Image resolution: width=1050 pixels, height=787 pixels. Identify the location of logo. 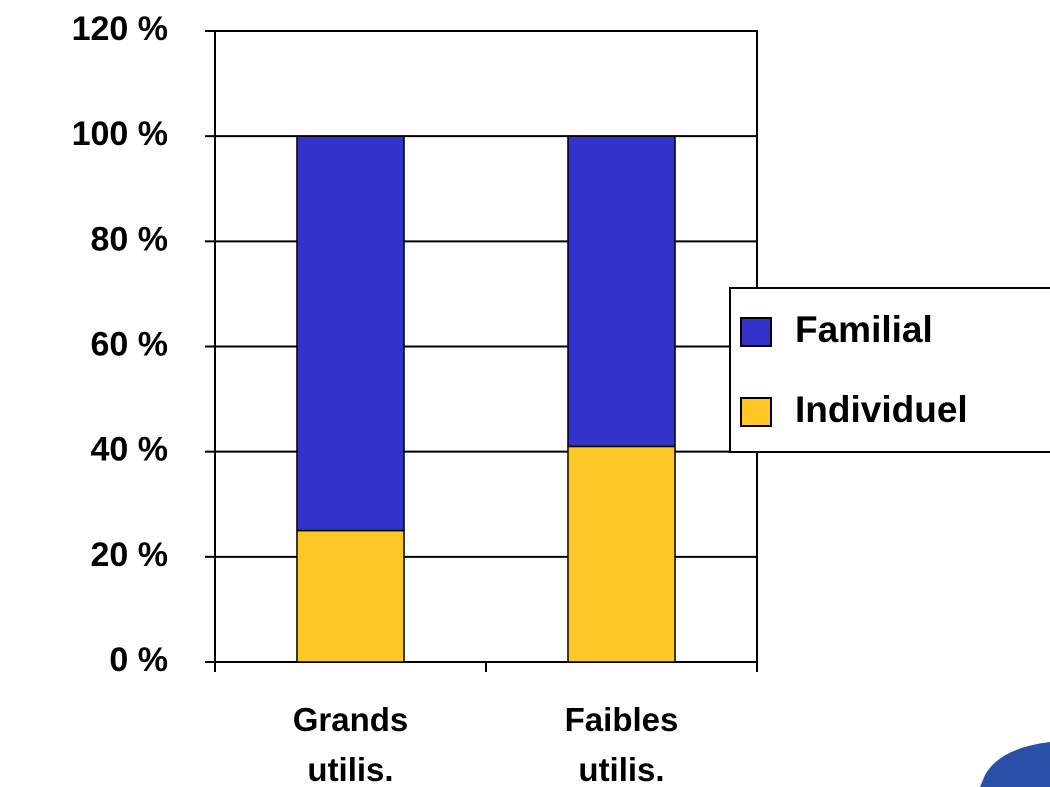
(1015, 764).